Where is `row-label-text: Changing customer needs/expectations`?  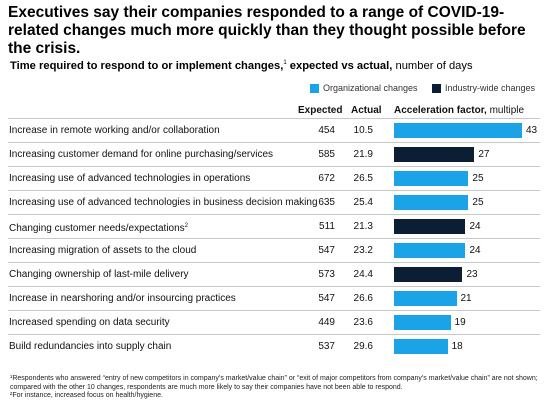 row-label-text: Changing customer needs/expectations is located at coordinates (97, 228).